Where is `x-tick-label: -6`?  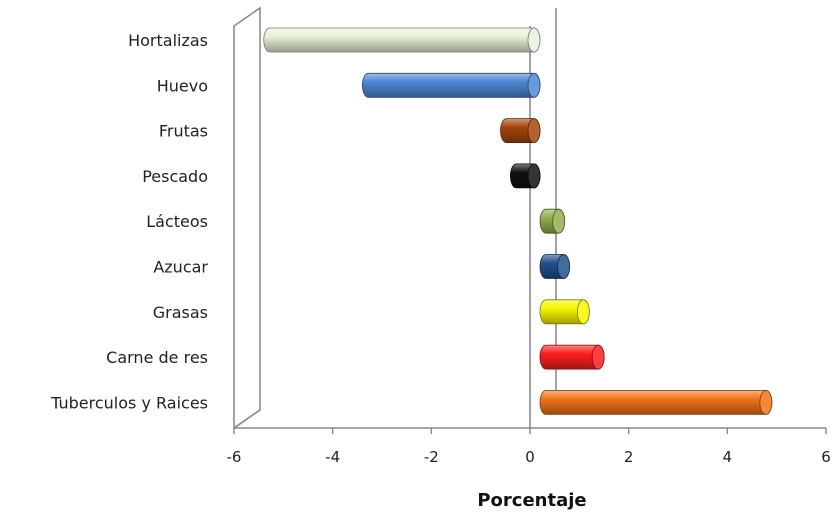
x-tick-label: -6 is located at coordinates (234, 457).